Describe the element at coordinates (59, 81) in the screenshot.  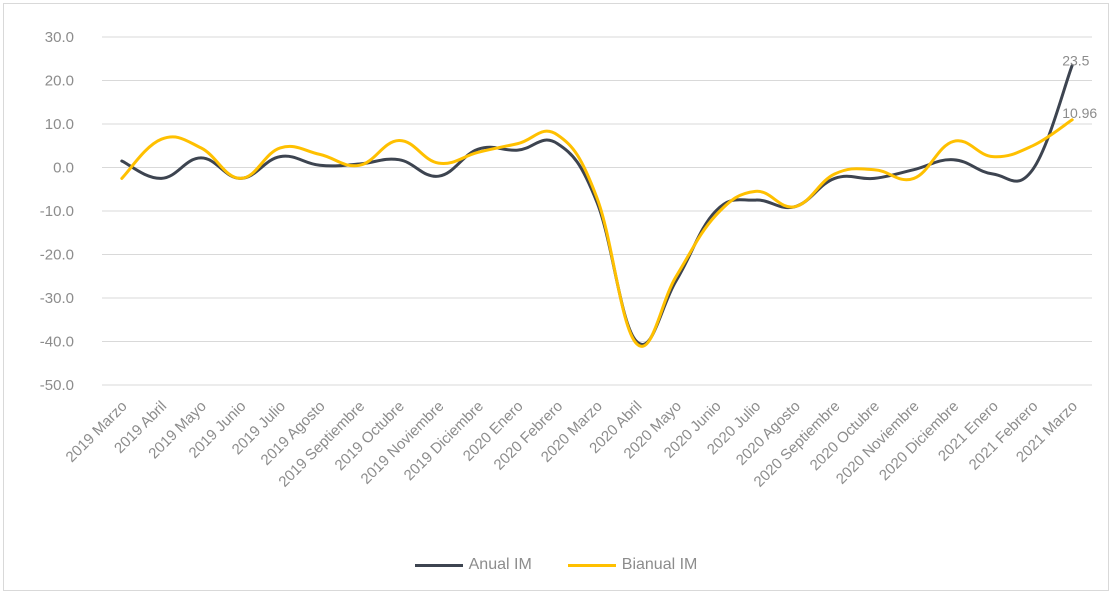
I see `y-tick-label: 20.0` at that location.